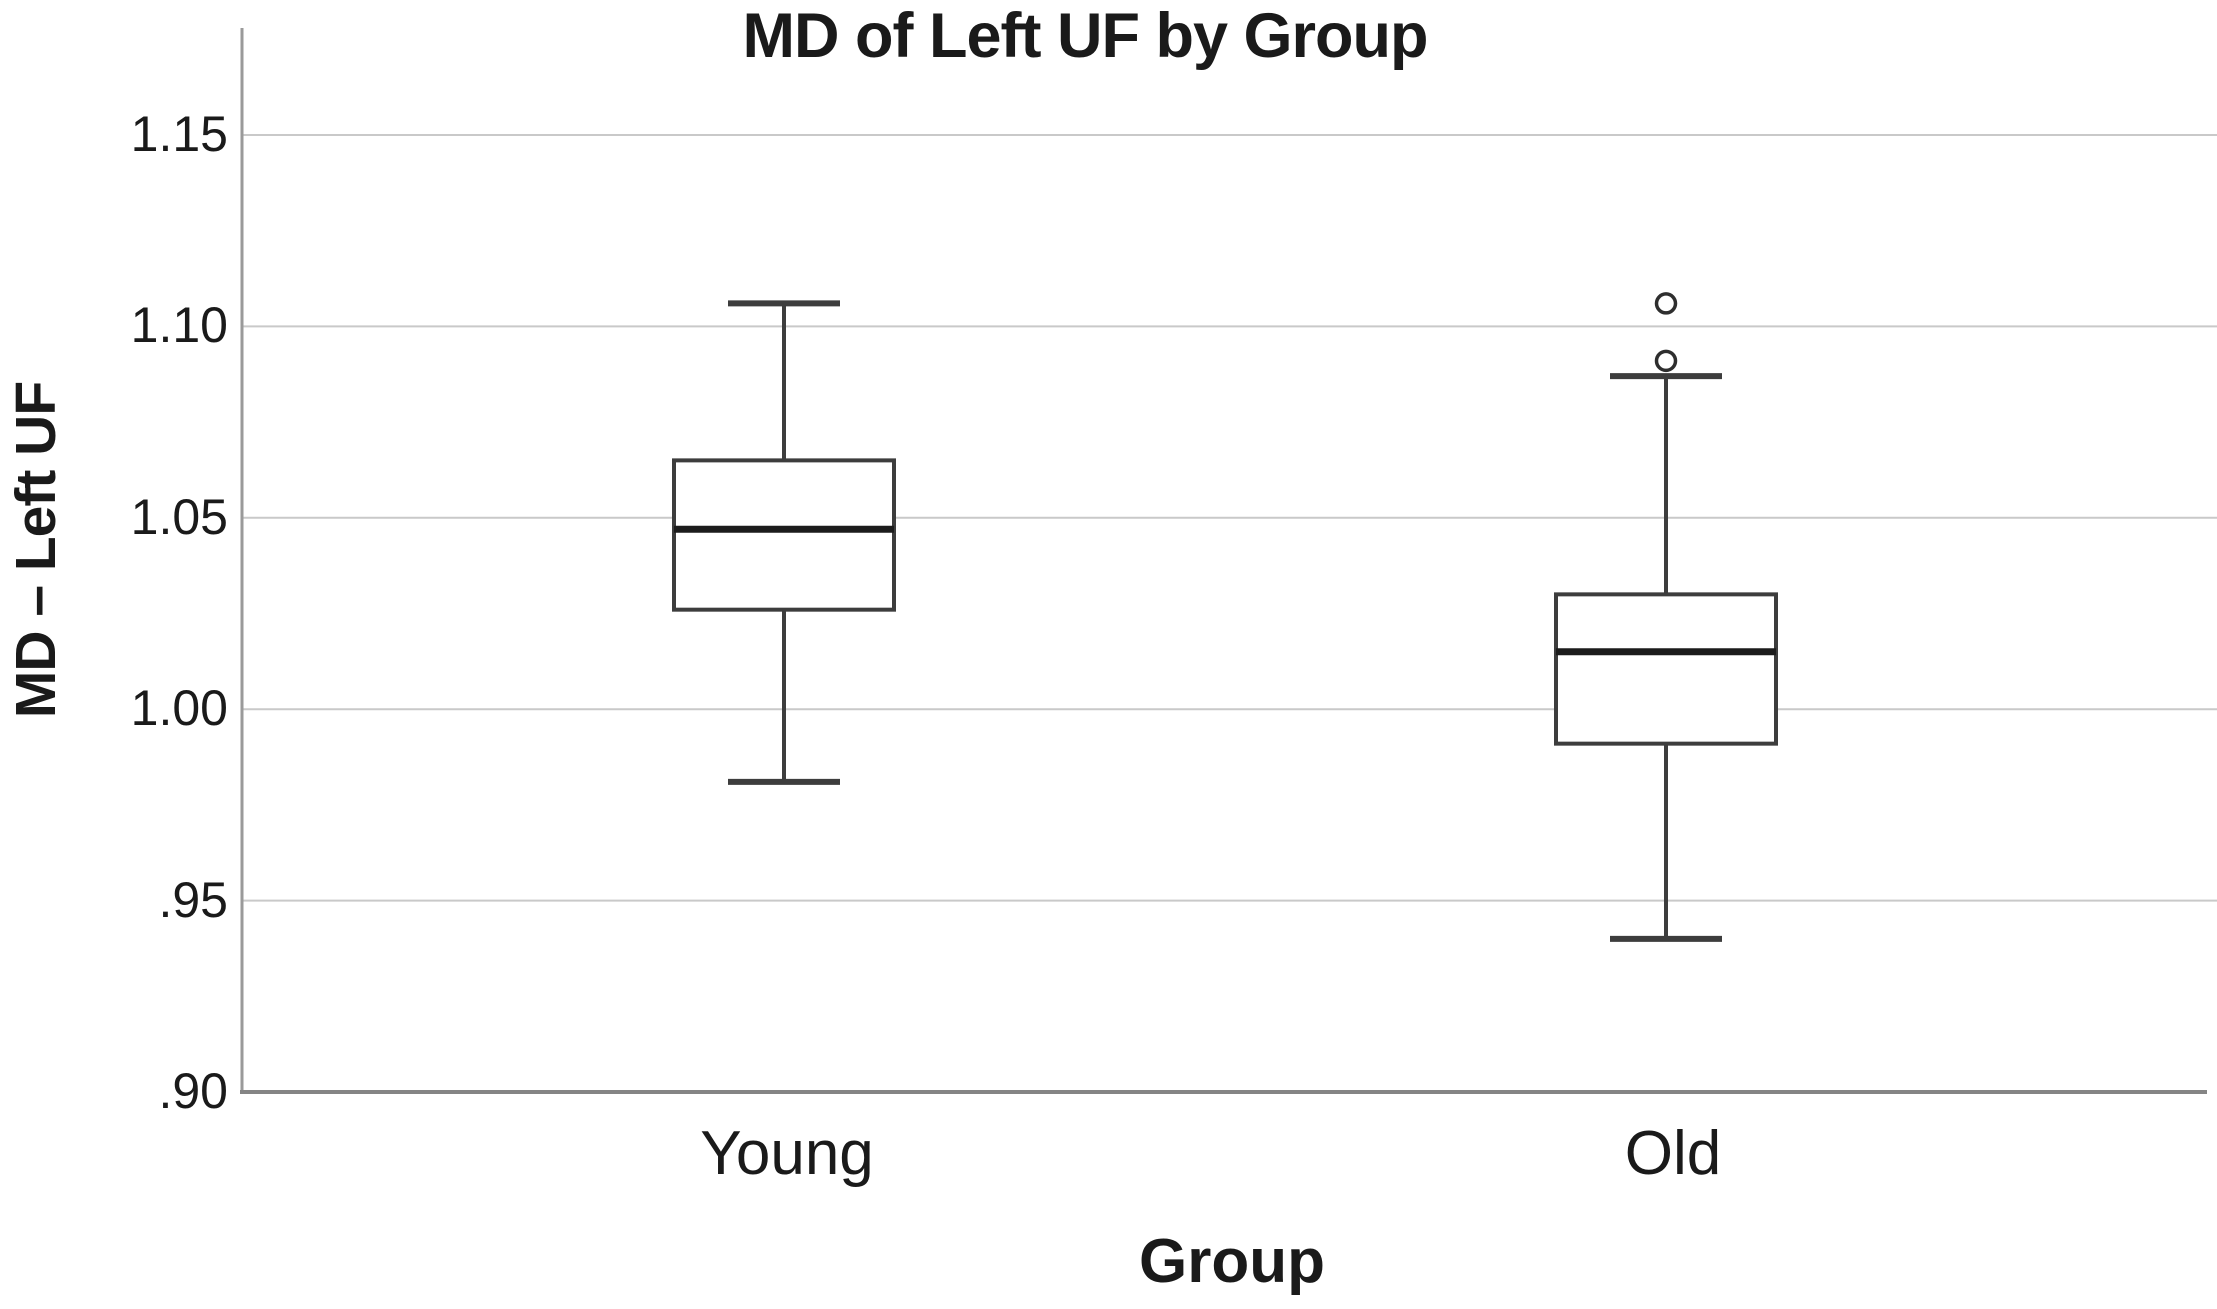  What do you see at coordinates (36, 550) in the screenshot?
I see `y-axis-title: MD – Left UF` at bounding box center [36, 550].